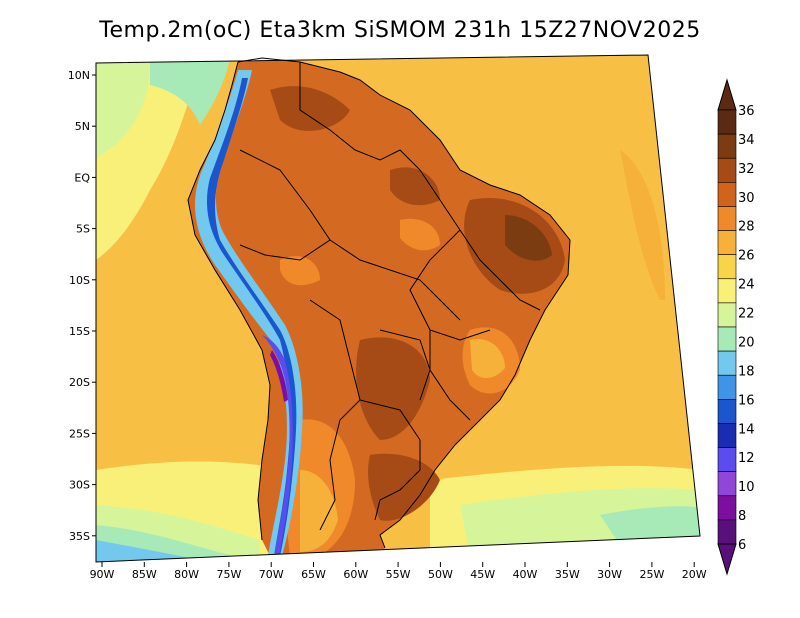 The width and height of the screenshot is (800, 618). What do you see at coordinates (746, 227) in the screenshot?
I see `colorbar-label: 28` at bounding box center [746, 227].